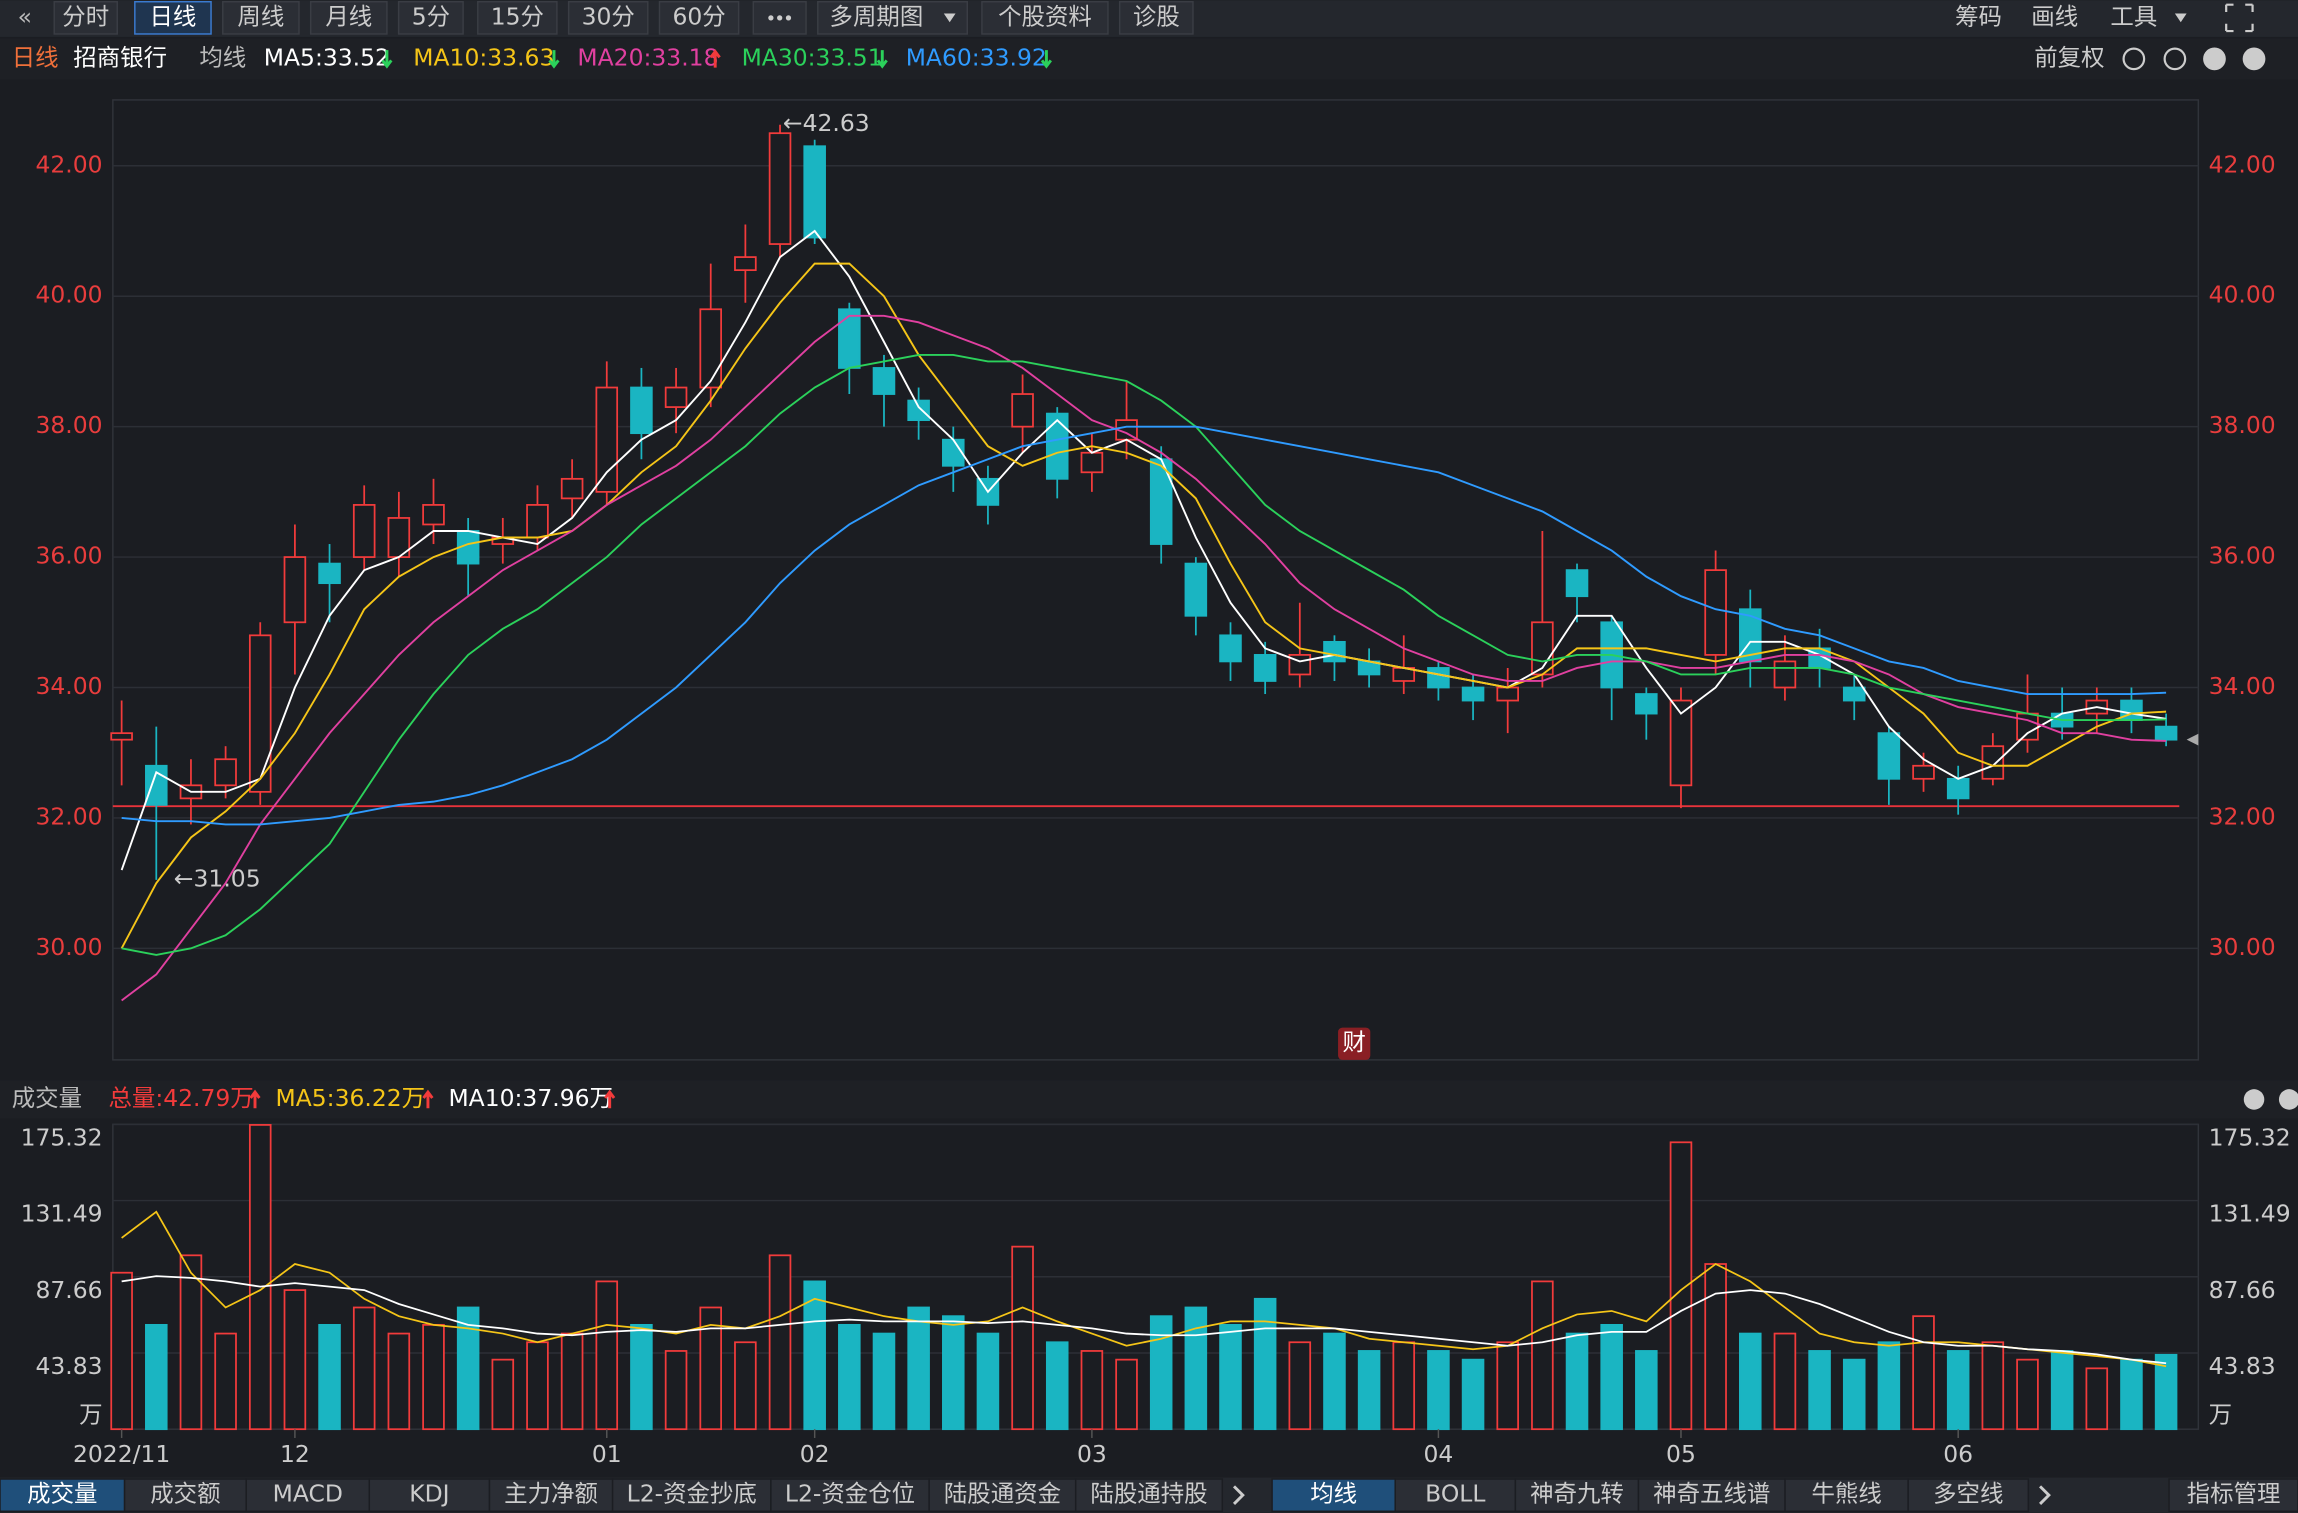 The image size is (2298, 1513). Describe the element at coordinates (483, 57) in the screenshot. I see `ma-legend: MA10:33.63` at that location.